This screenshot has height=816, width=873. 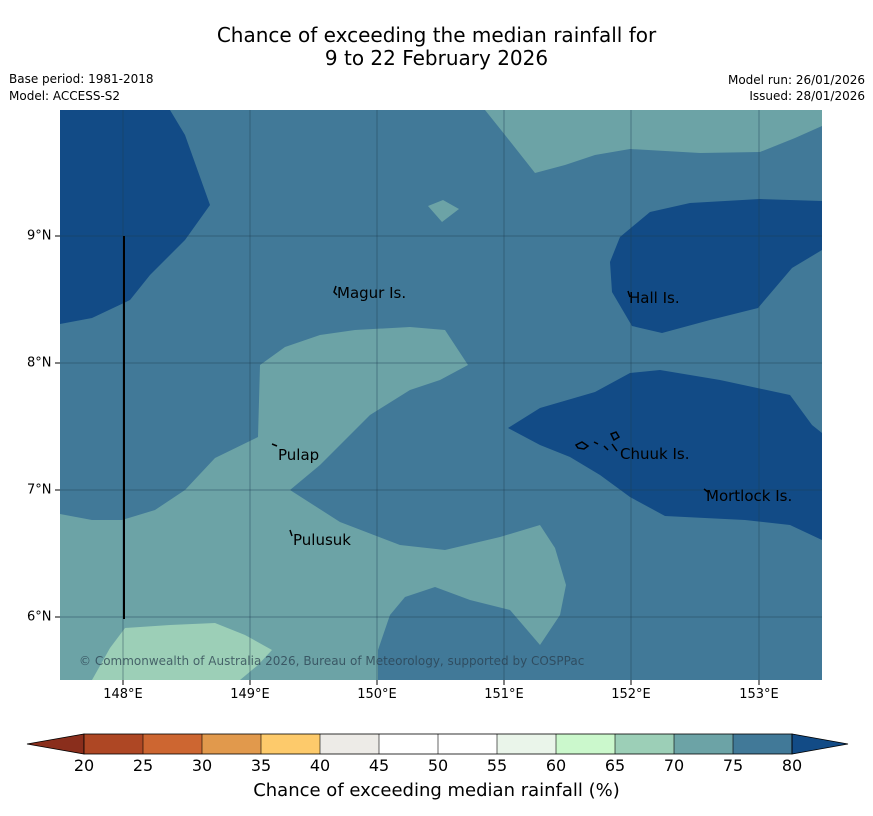 What do you see at coordinates (379, 765) in the screenshot?
I see `colorbar-label: 45` at bounding box center [379, 765].